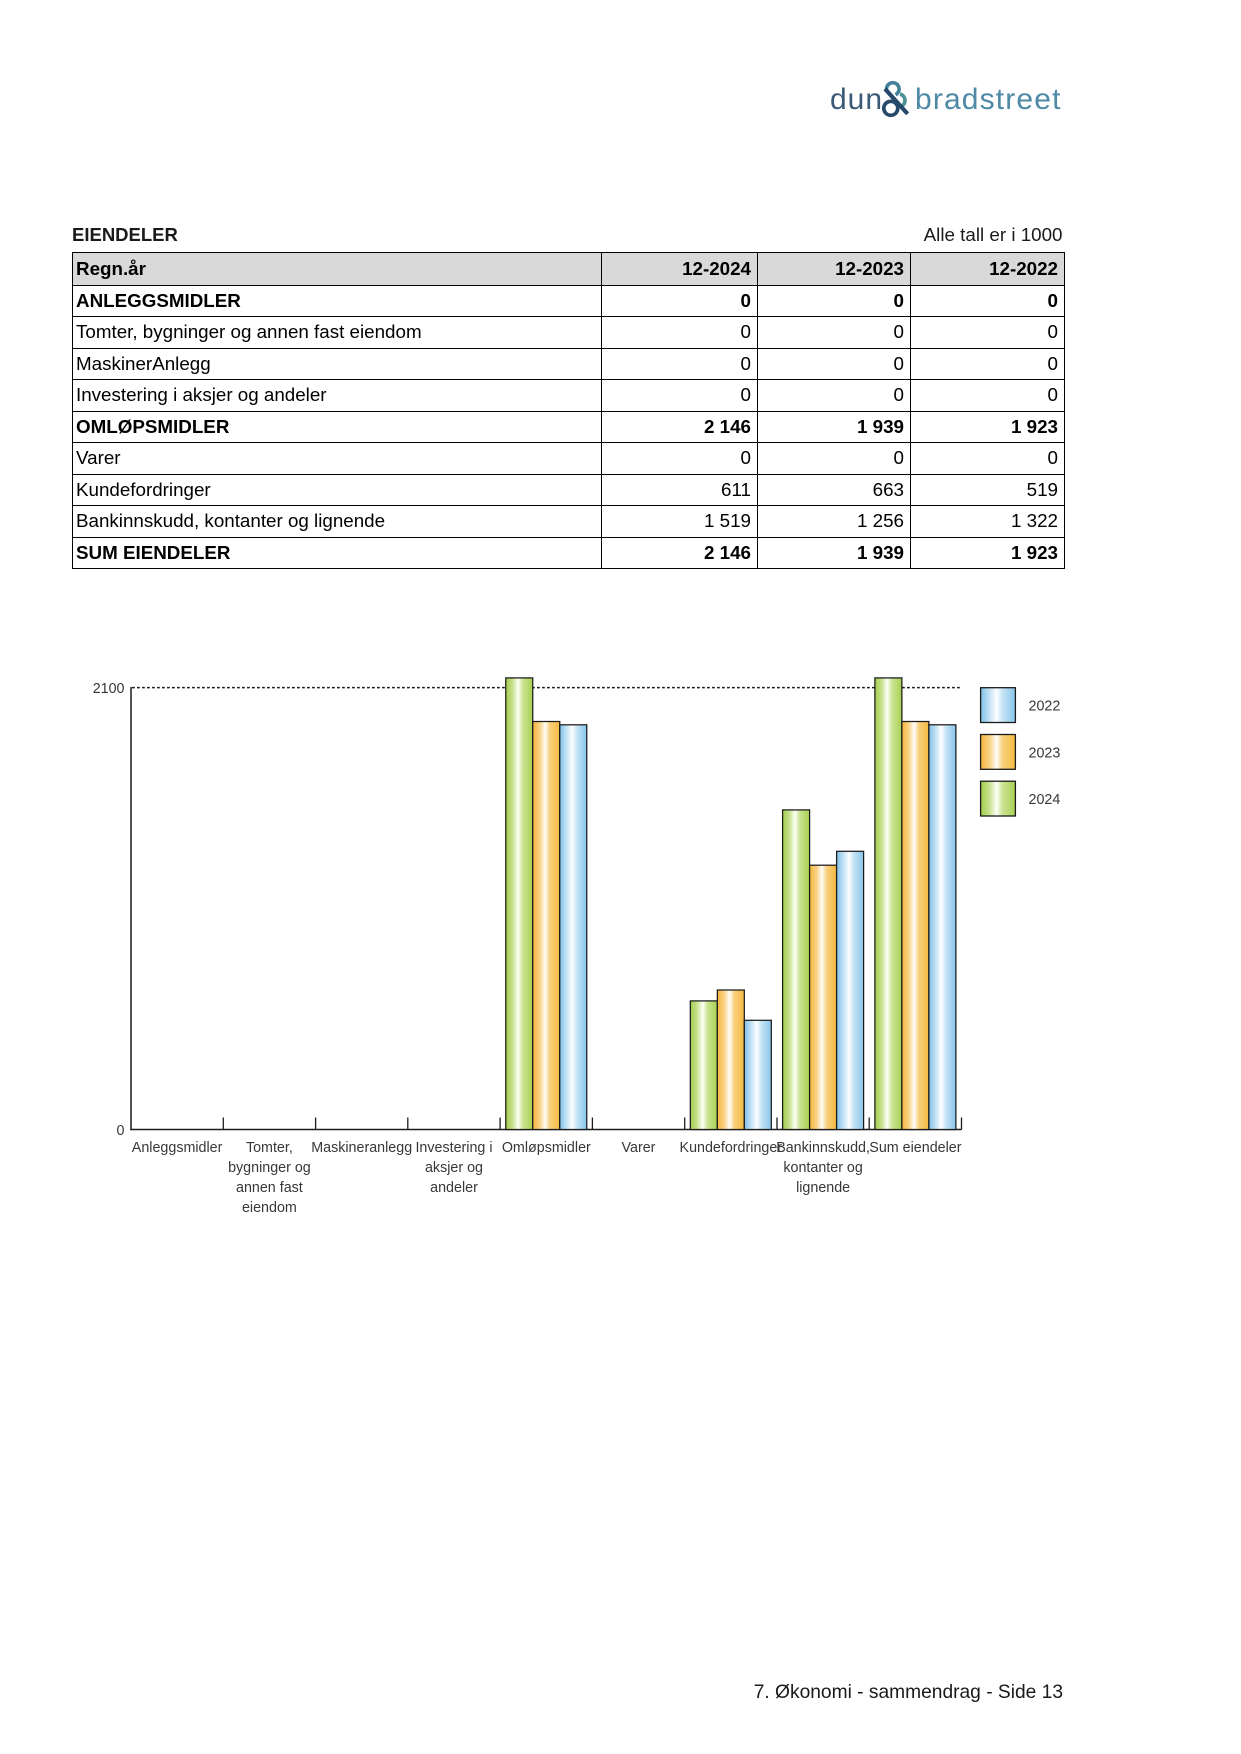 The image size is (1241, 1754). What do you see at coordinates (177, 1148) in the screenshot?
I see `svg-text: Anleggsmidler` at bounding box center [177, 1148].